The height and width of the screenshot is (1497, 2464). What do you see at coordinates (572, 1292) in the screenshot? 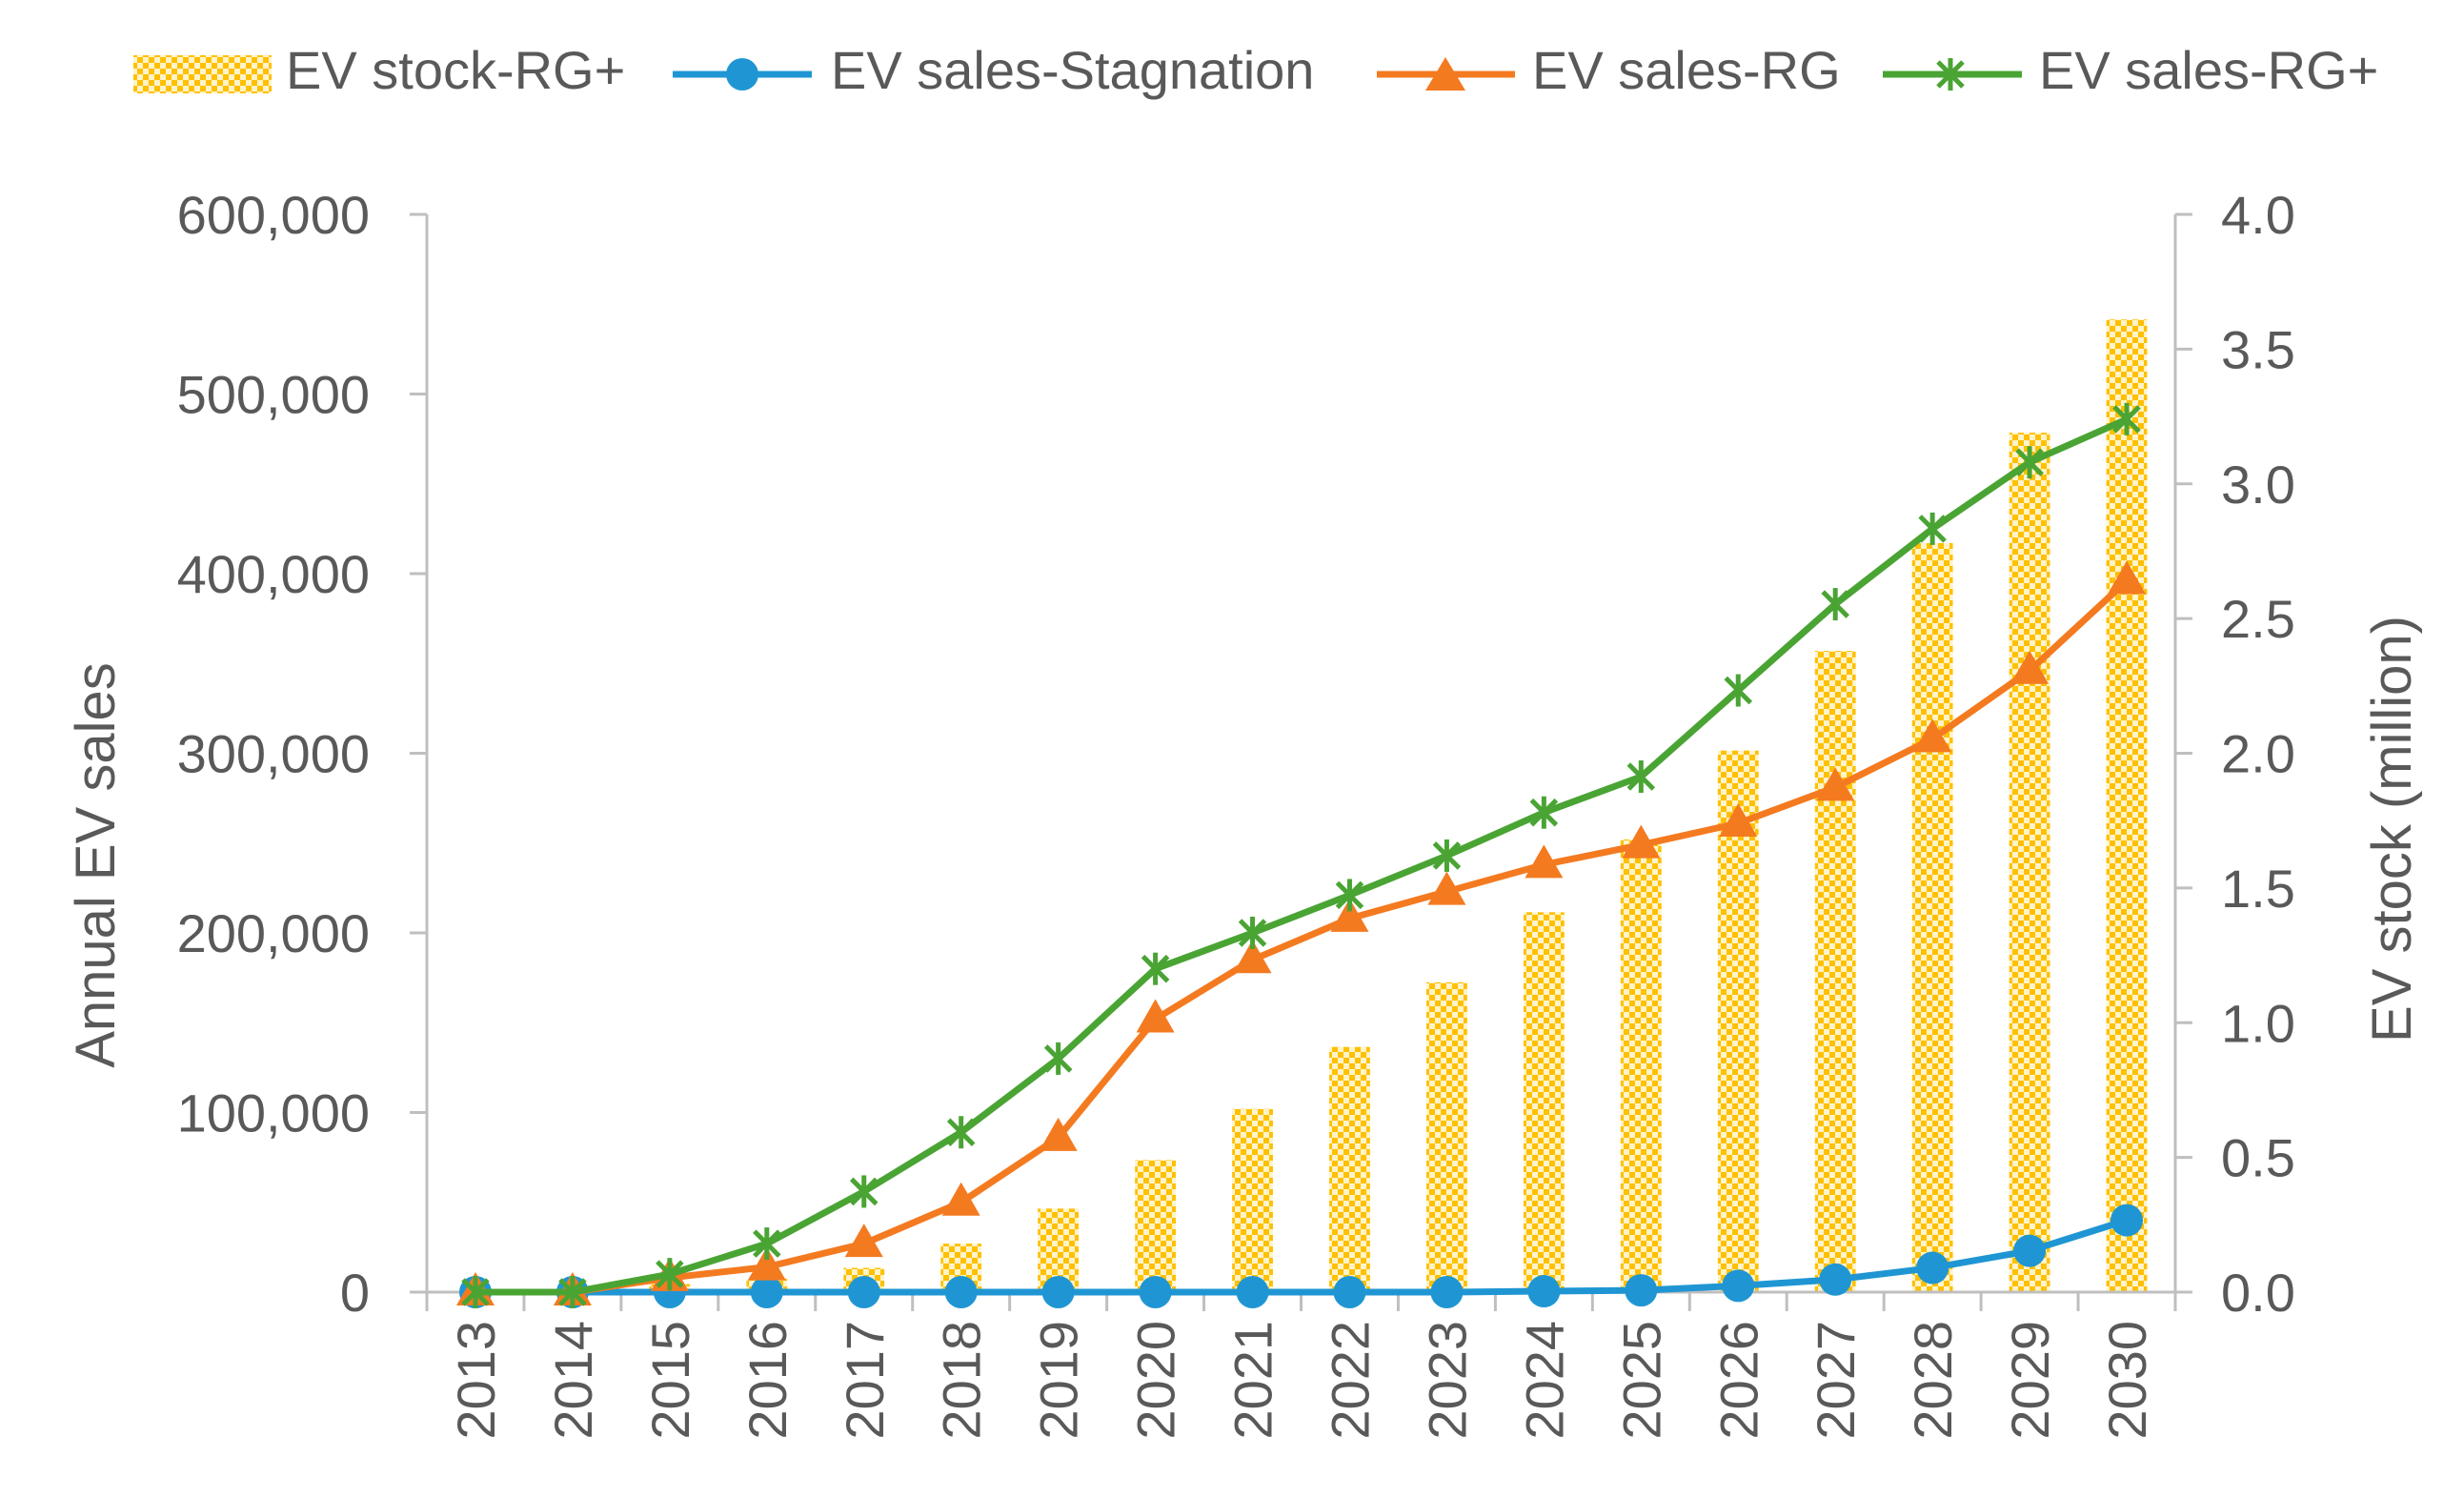
I see `point-rgplus-2014` at bounding box center [572, 1292].